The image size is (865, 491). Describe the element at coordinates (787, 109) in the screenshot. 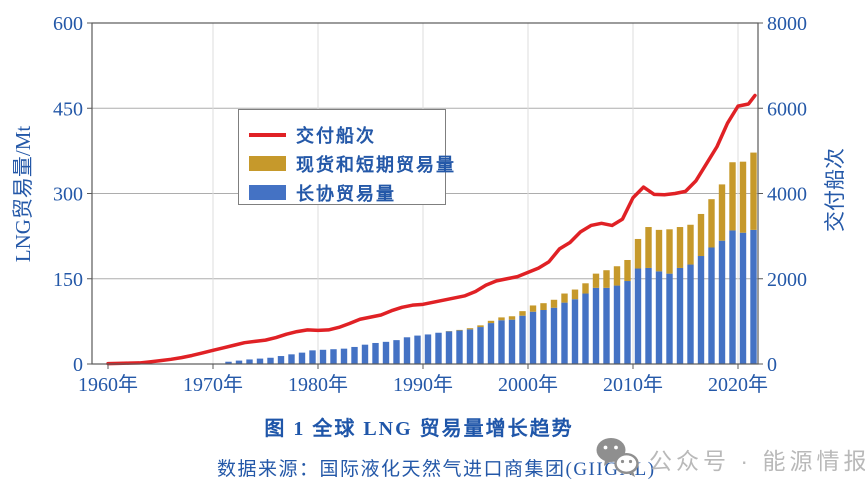

I see `right-axis-tick-label: 6000` at that location.